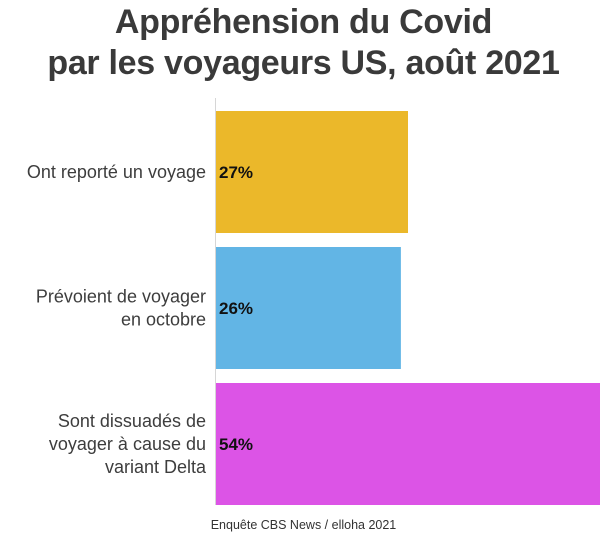  What do you see at coordinates (236, 444) in the screenshot?
I see `bar-value-label-3: 54%` at bounding box center [236, 444].